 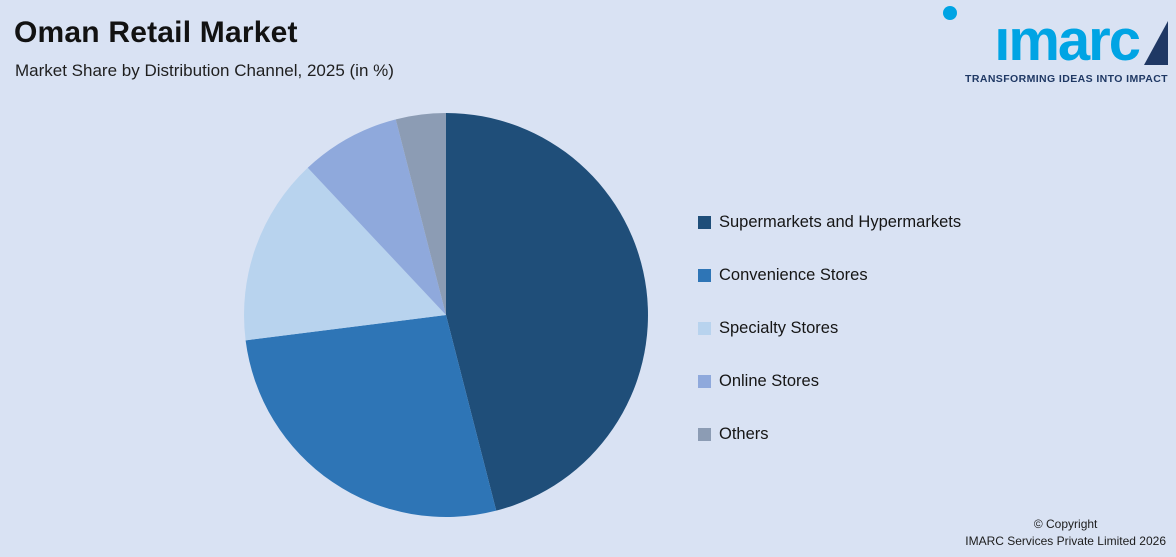 What do you see at coordinates (829, 381) in the screenshot?
I see `legend-item-online: Online Stores` at bounding box center [829, 381].